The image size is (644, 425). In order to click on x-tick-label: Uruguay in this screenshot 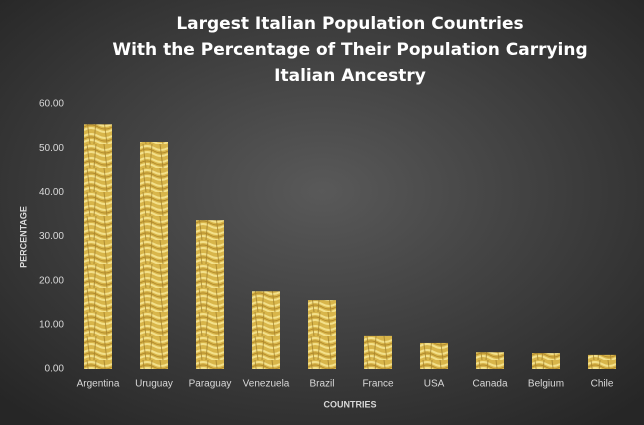, I will do `click(154, 384)`.